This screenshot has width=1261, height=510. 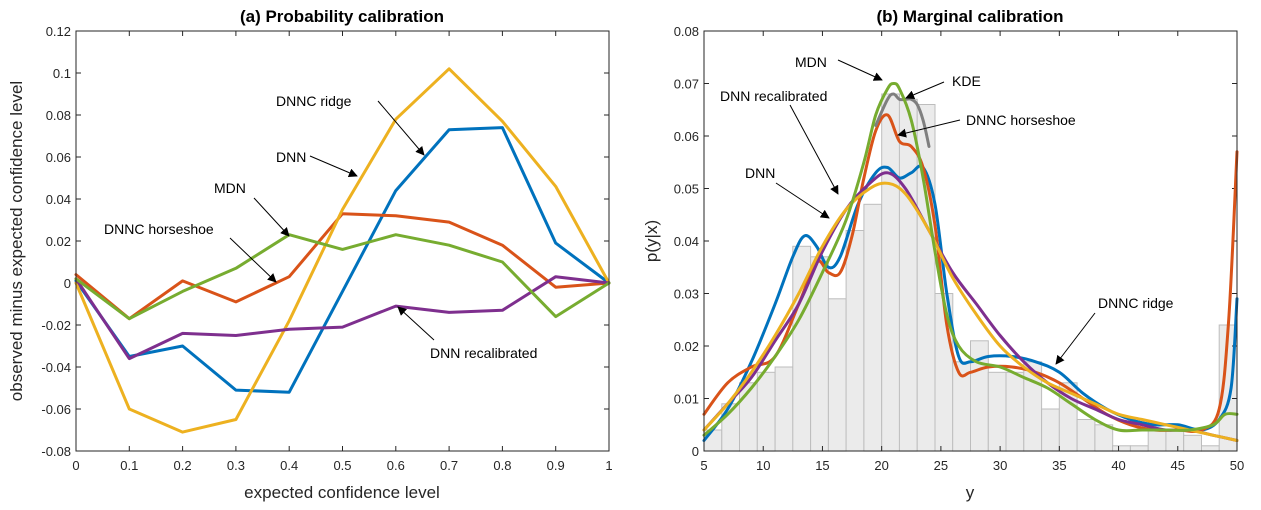 I want to click on annotation-dnn-arrow, so click(x=333, y=166).